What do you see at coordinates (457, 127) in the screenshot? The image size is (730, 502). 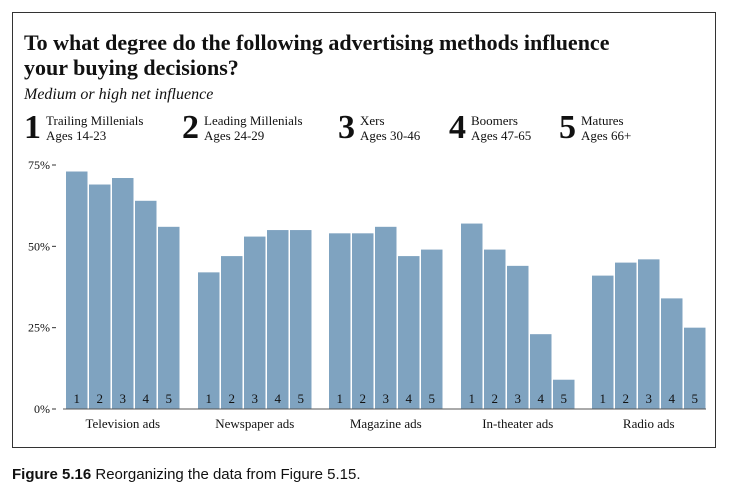 I see `legend-number: 4` at bounding box center [457, 127].